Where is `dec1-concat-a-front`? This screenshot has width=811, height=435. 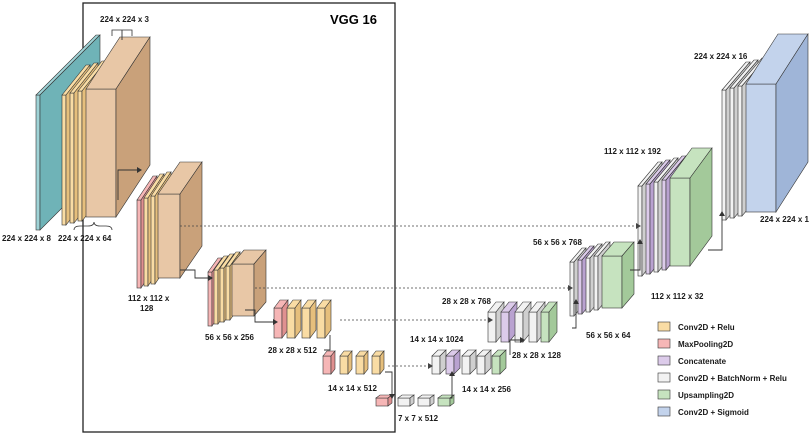
dec1-concat-a-front is located at coordinates (436, 365).